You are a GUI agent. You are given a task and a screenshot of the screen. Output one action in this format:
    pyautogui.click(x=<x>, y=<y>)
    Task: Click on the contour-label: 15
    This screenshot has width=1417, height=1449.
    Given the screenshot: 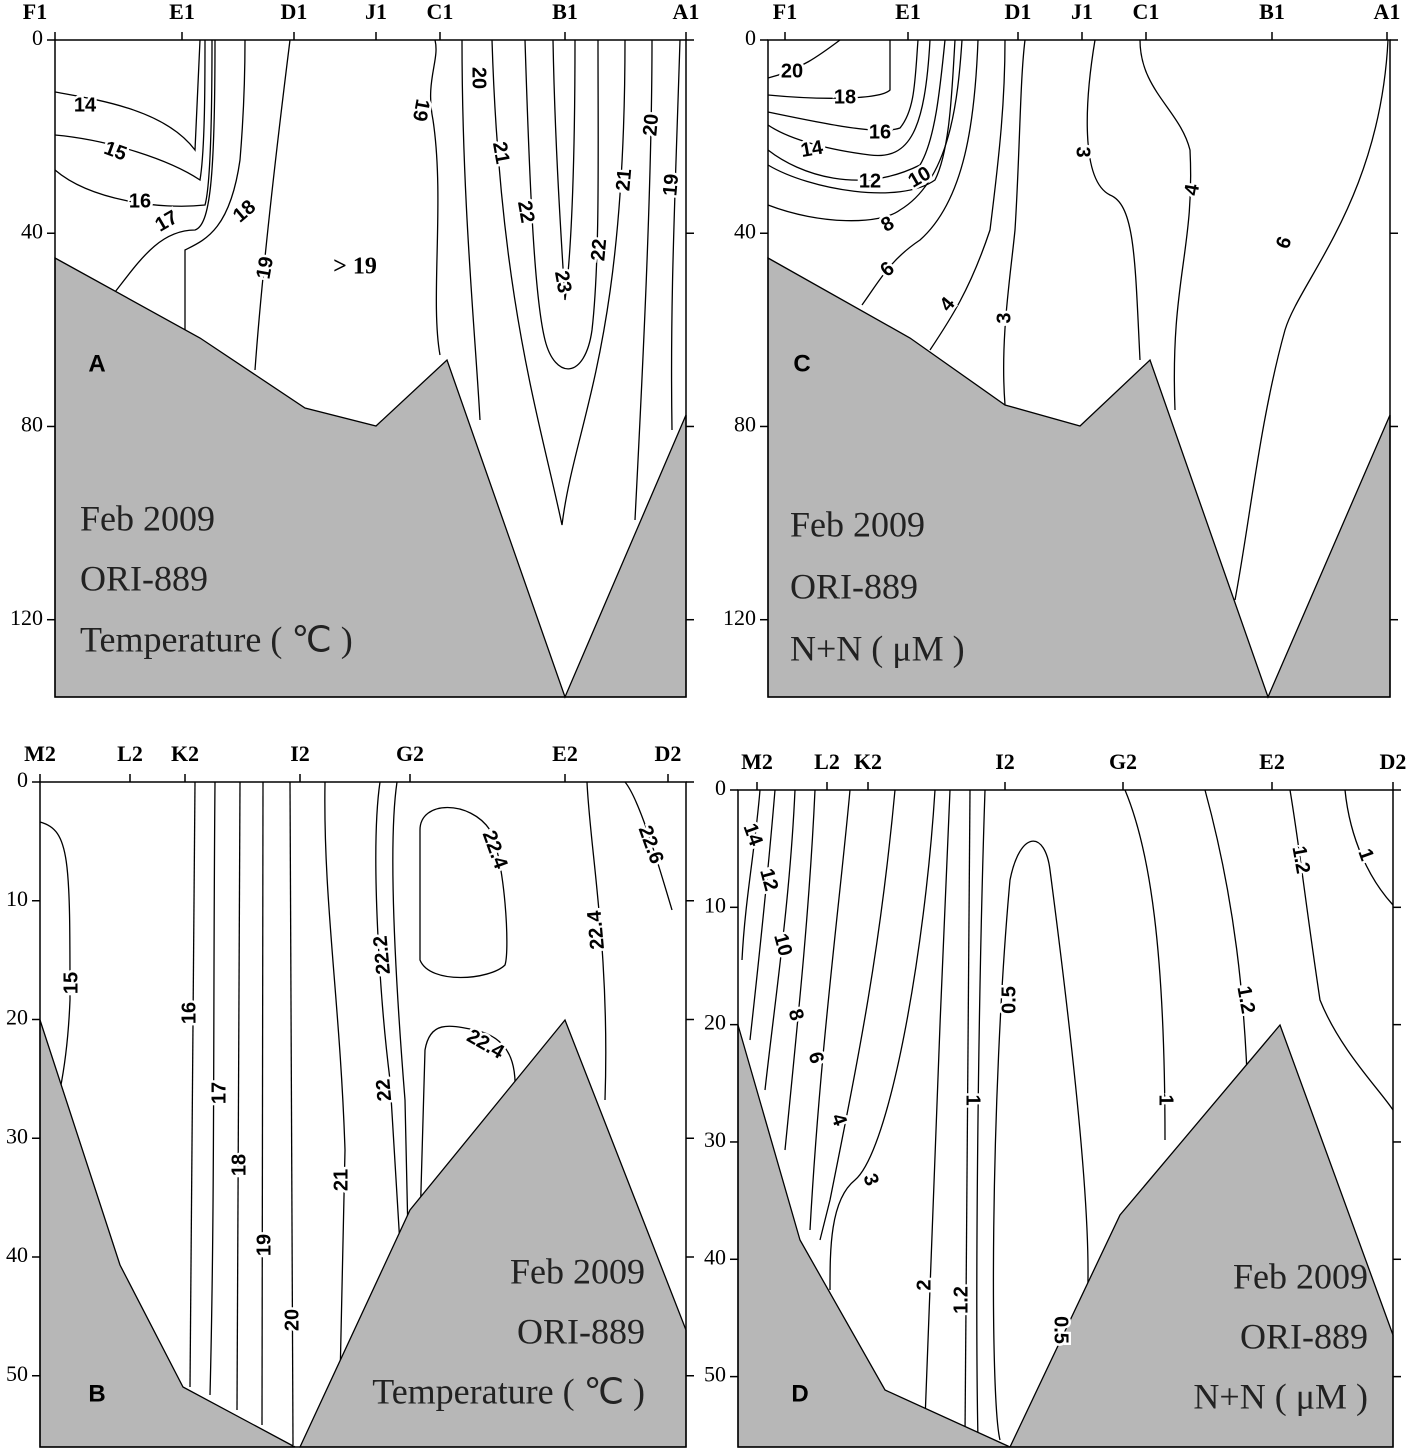 What is the action you would take?
    pyautogui.click(x=71, y=983)
    